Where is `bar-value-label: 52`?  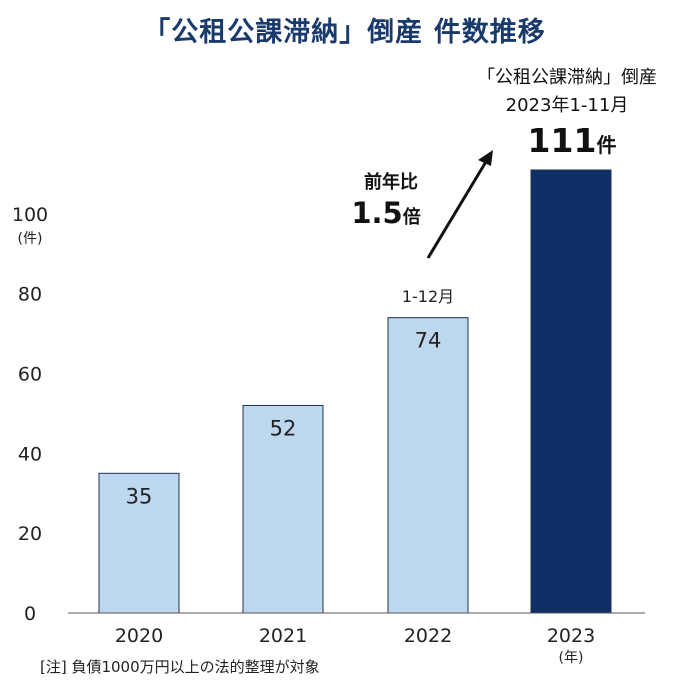 bar-value-label: 52 is located at coordinates (283, 428).